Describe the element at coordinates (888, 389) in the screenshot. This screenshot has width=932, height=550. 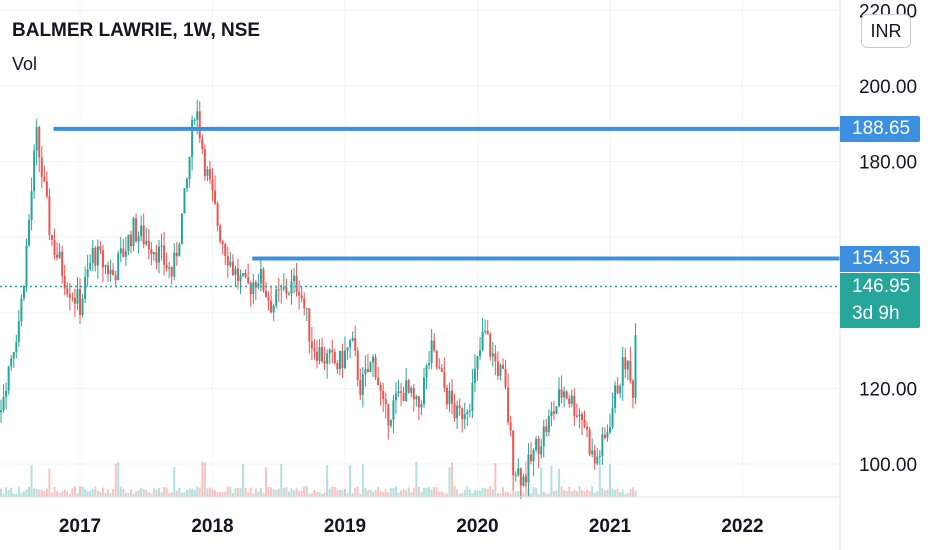
I see `y-tick-label: 120.00` at that location.